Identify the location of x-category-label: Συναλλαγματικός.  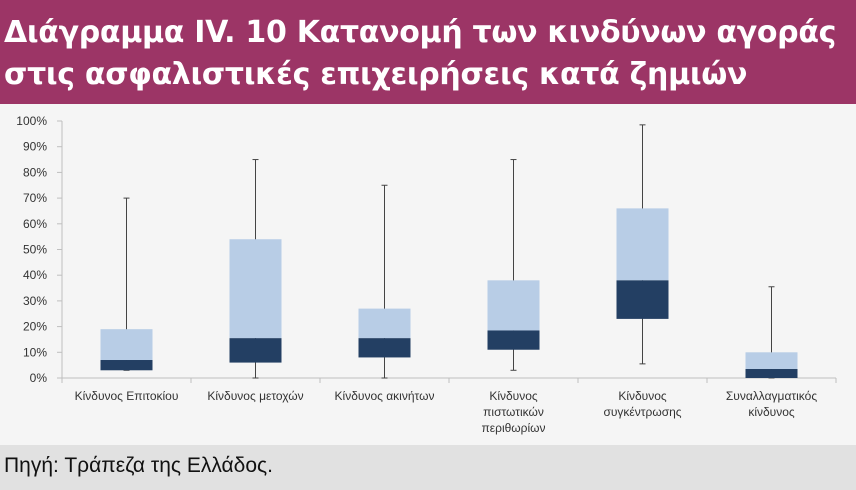
(771, 396).